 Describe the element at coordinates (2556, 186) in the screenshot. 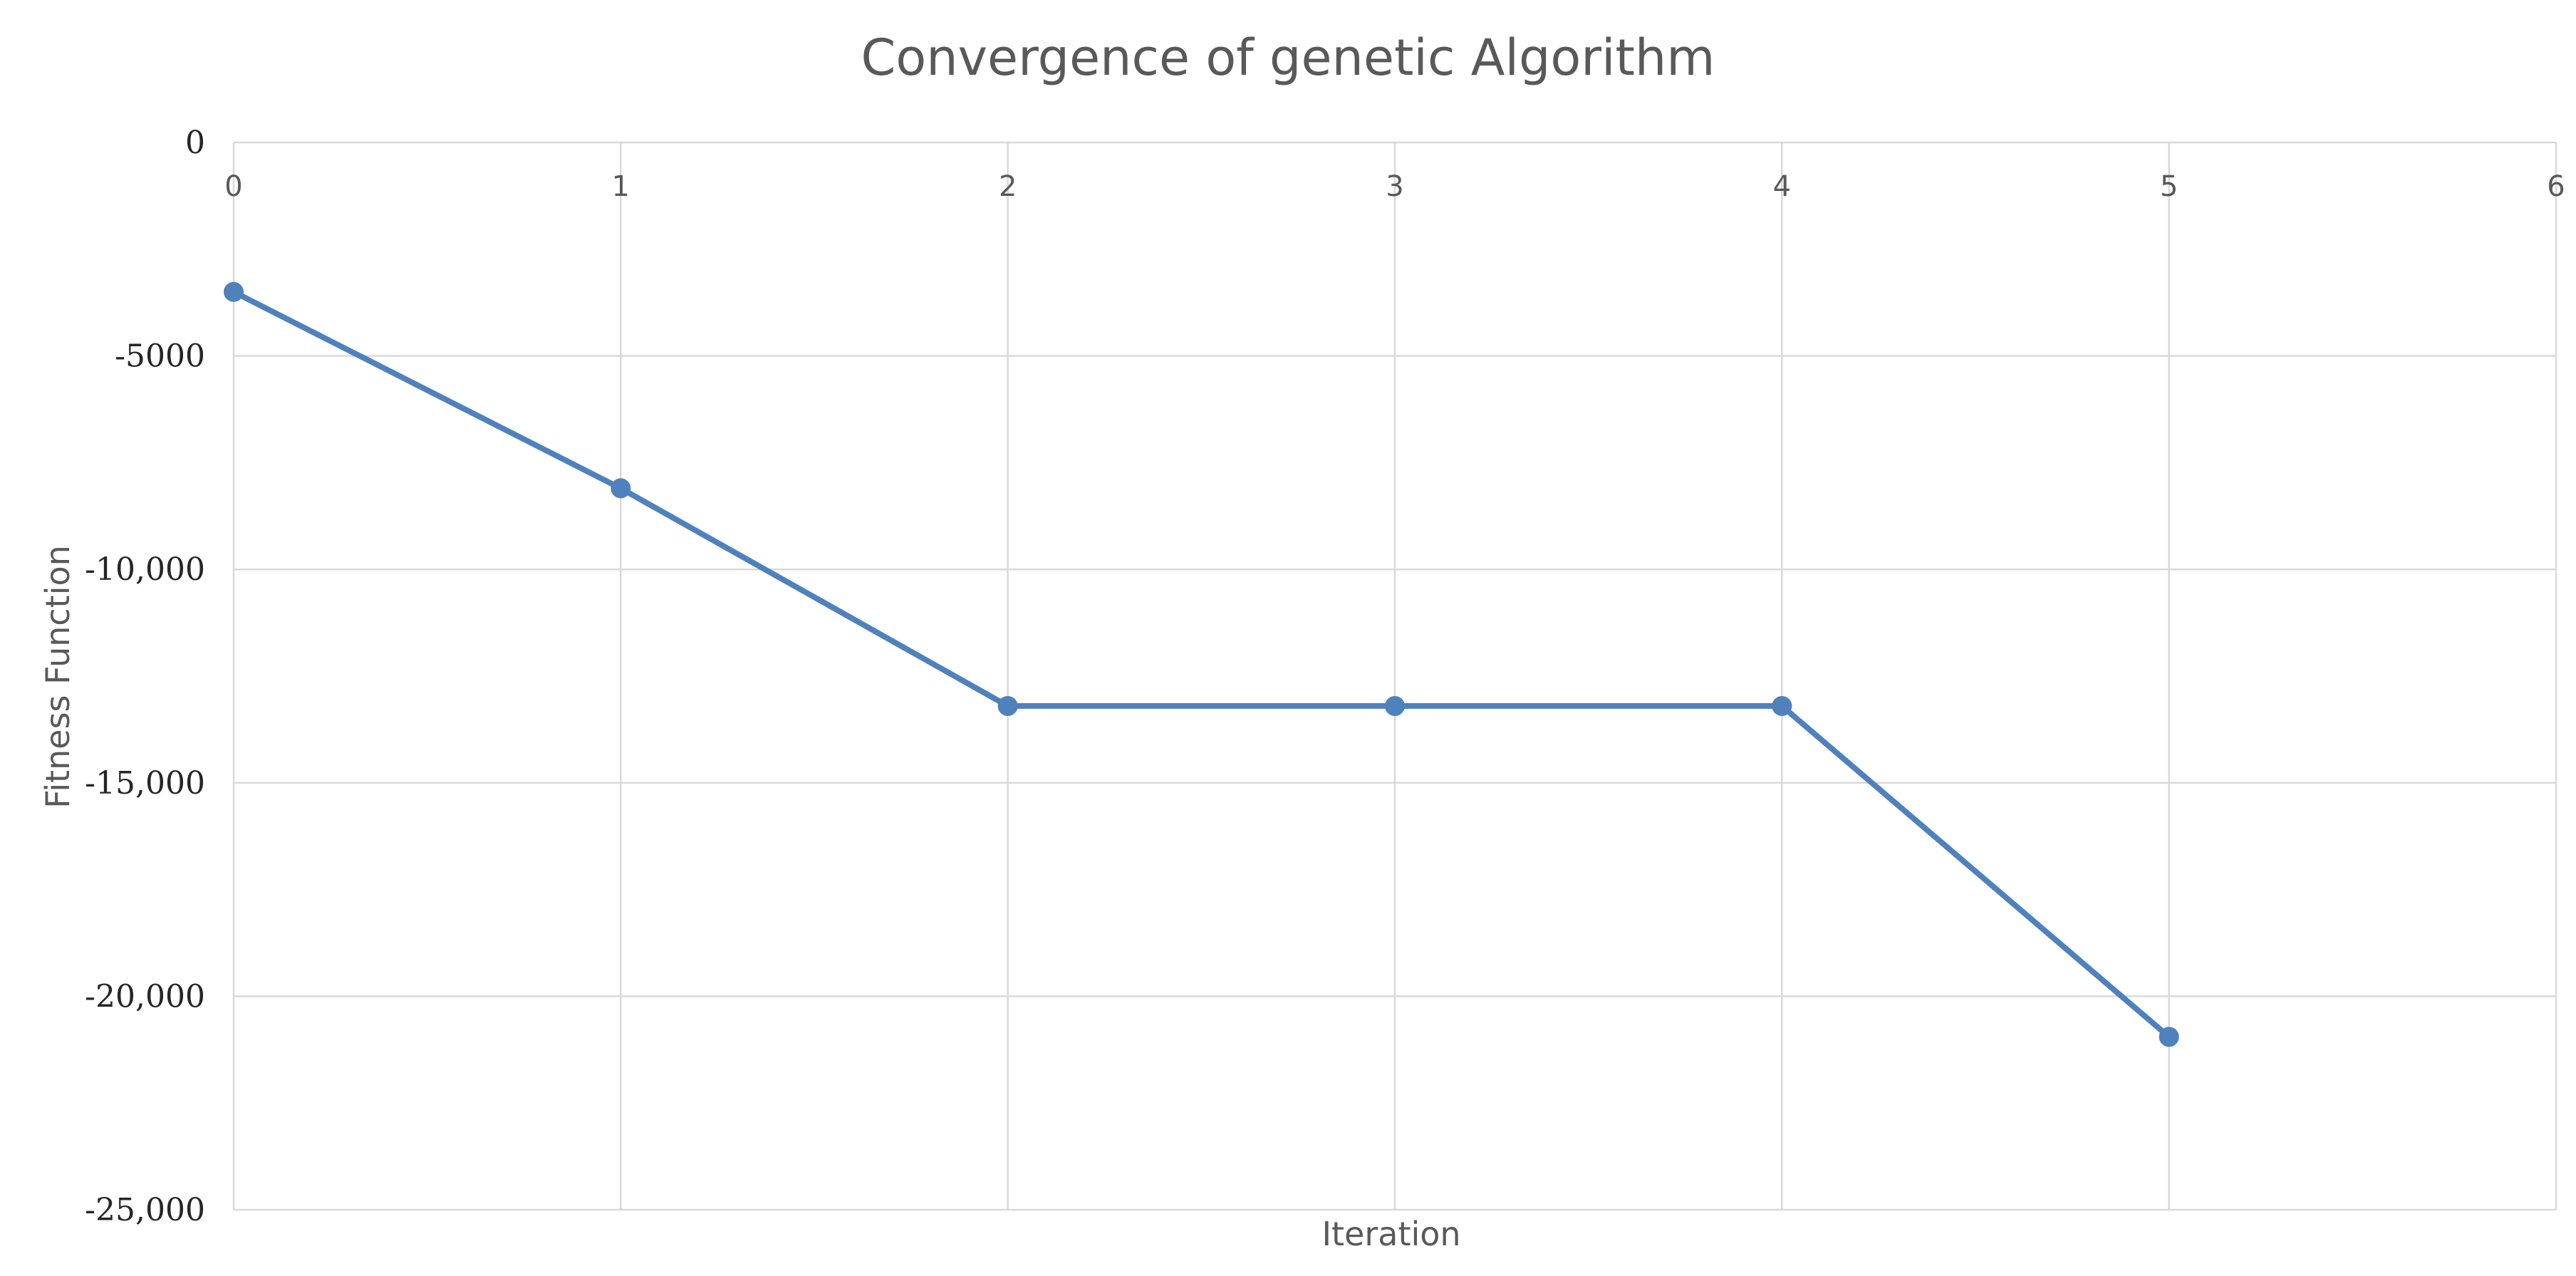

I see `x-tick-label: 6` at that location.